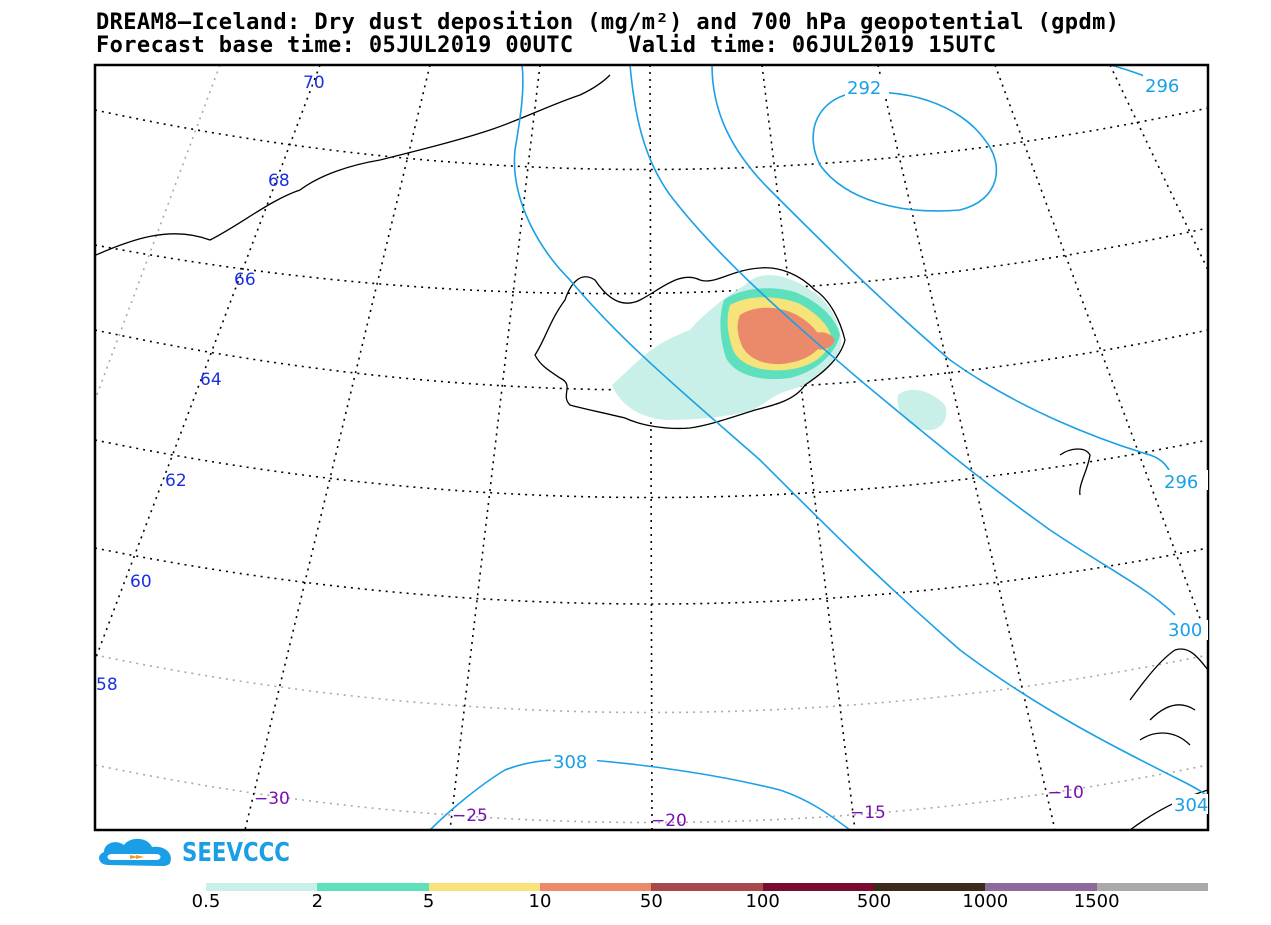 This screenshot has width=1271, height=925. What do you see at coordinates (762, 901) in the screenshot?
I see `legend-label: 100` at bounding box center [762, 901].